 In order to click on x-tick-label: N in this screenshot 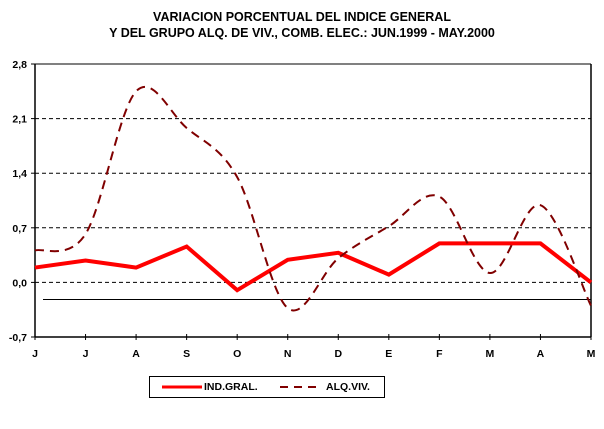, I will do `click(288, 354)`.